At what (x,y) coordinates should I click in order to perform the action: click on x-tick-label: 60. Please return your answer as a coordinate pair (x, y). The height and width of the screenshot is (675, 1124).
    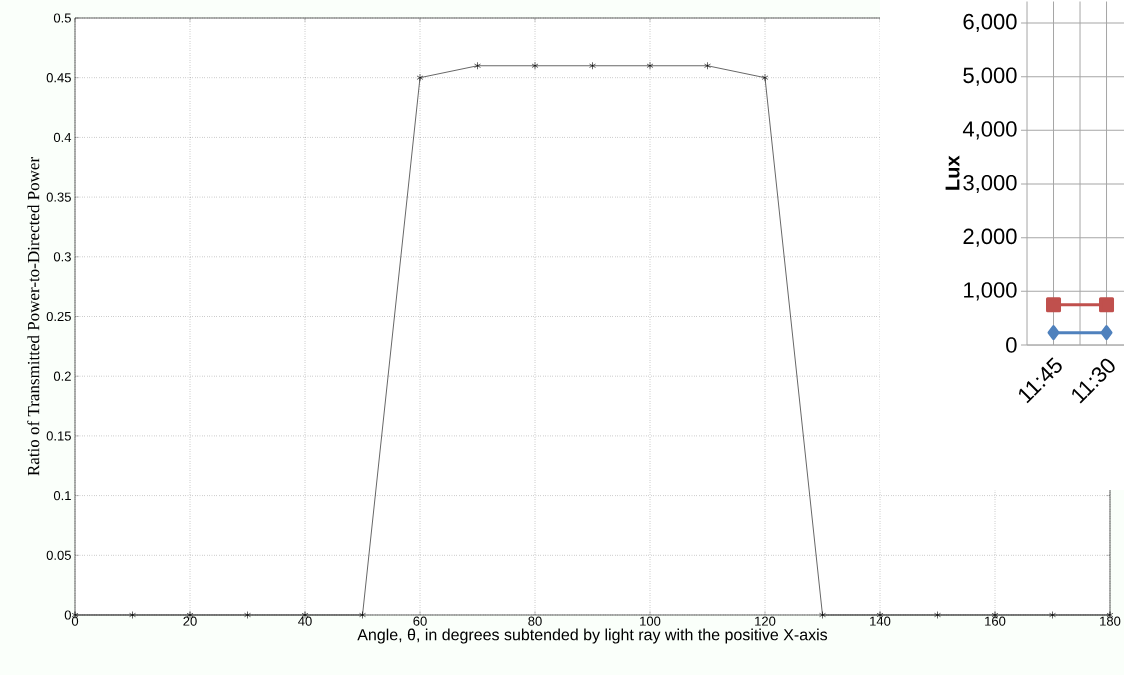
    Looking at the image, I should click on (420, 621).